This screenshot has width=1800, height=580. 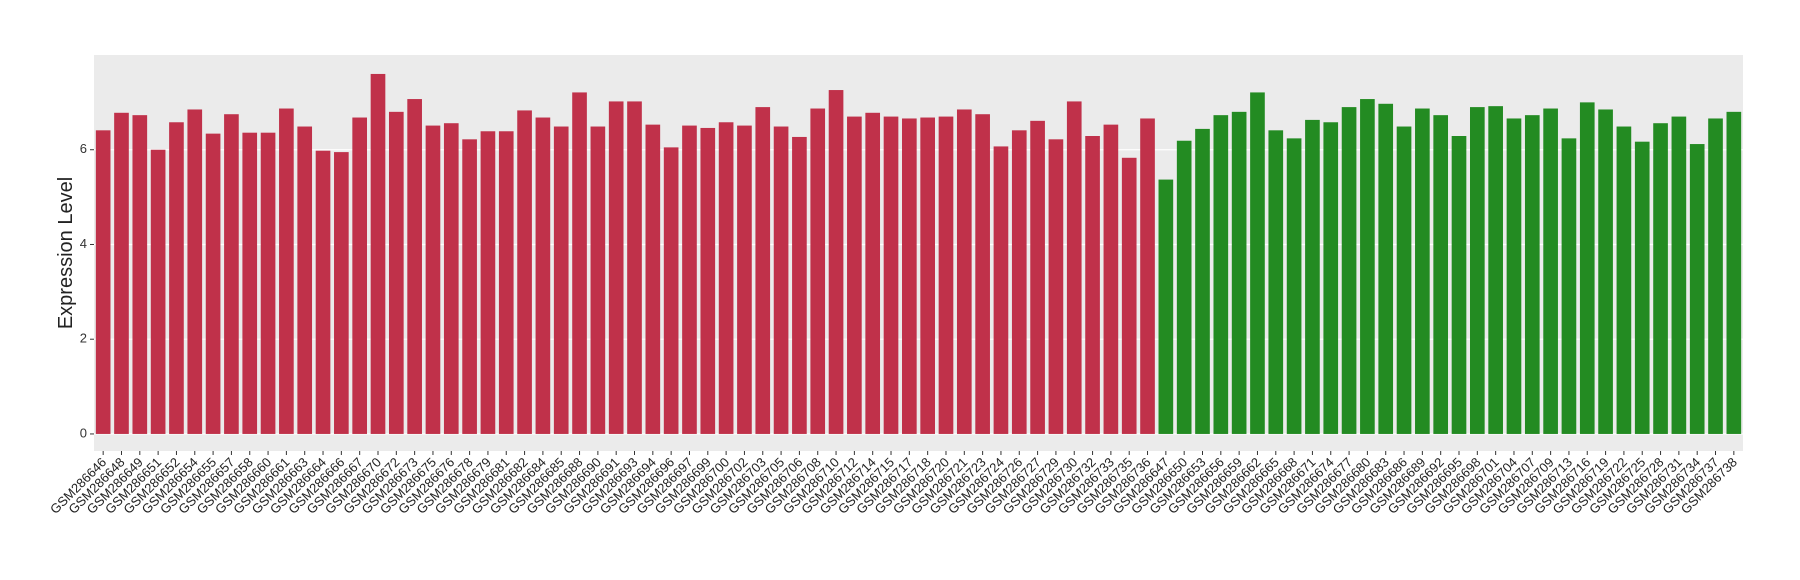 What do you see at coordinates (83, 338) in the screenshot?
I see `y-tick-label: 2` at bounding box center [83, 338].